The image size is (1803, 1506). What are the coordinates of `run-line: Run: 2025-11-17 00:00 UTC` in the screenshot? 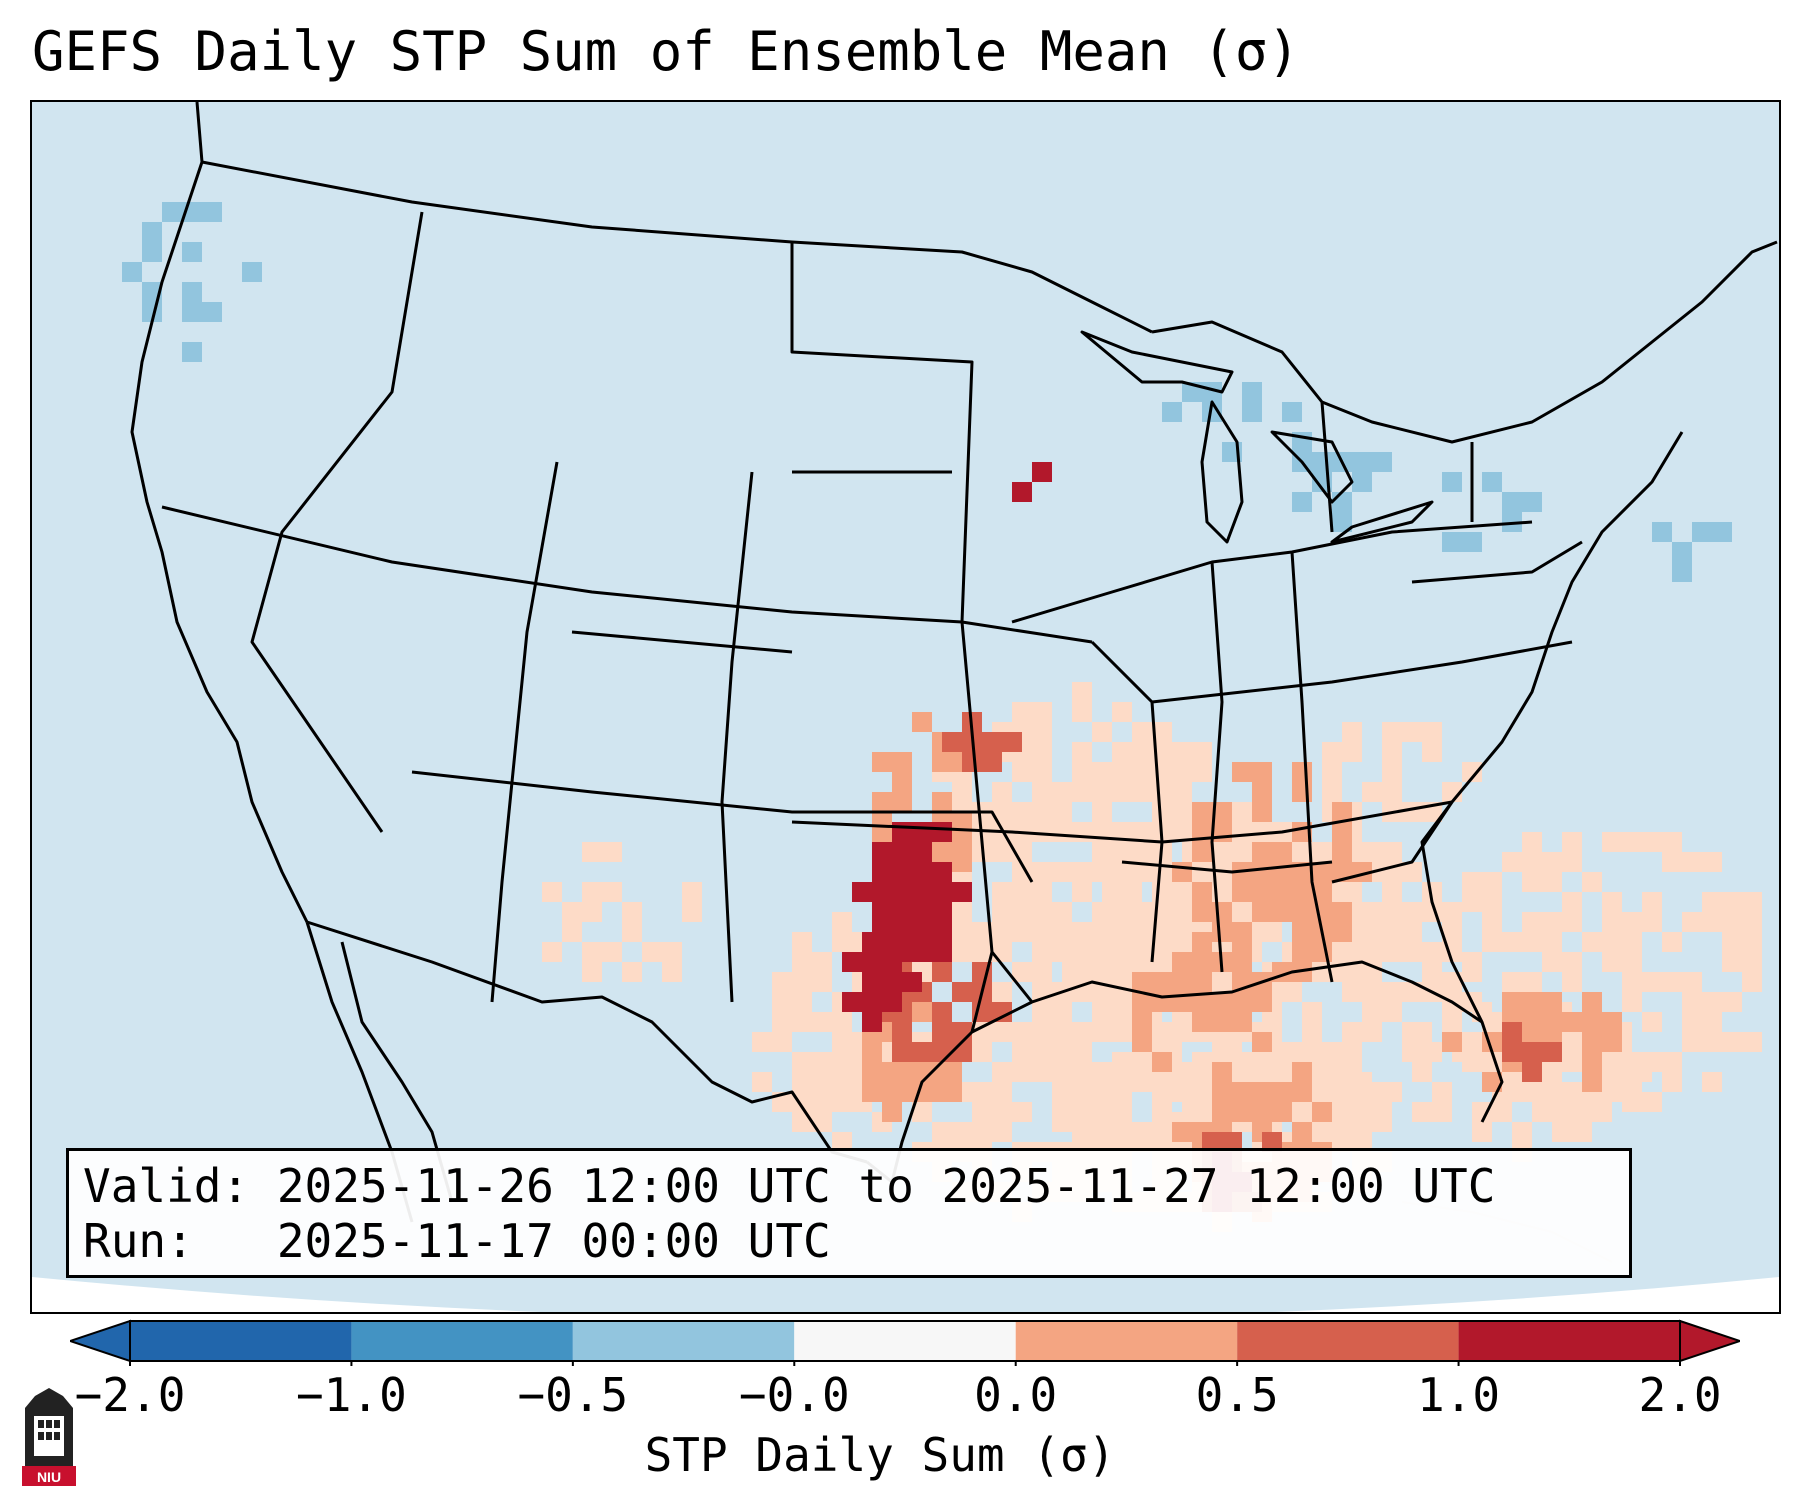 It's located at (457, 1241).